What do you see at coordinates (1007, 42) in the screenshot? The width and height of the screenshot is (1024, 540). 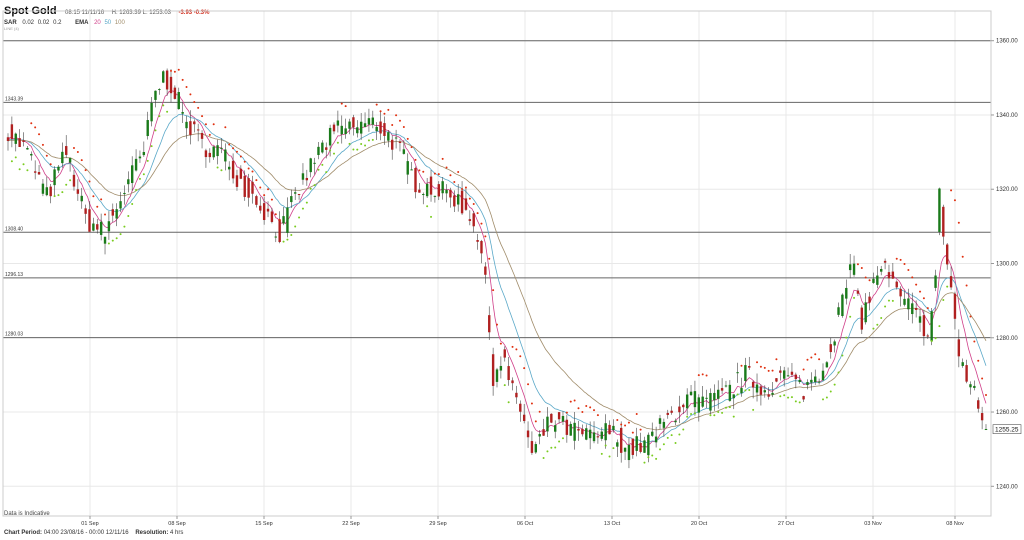 I see `y-tick-label: 1360.00` at bounding box center [1007, 42].